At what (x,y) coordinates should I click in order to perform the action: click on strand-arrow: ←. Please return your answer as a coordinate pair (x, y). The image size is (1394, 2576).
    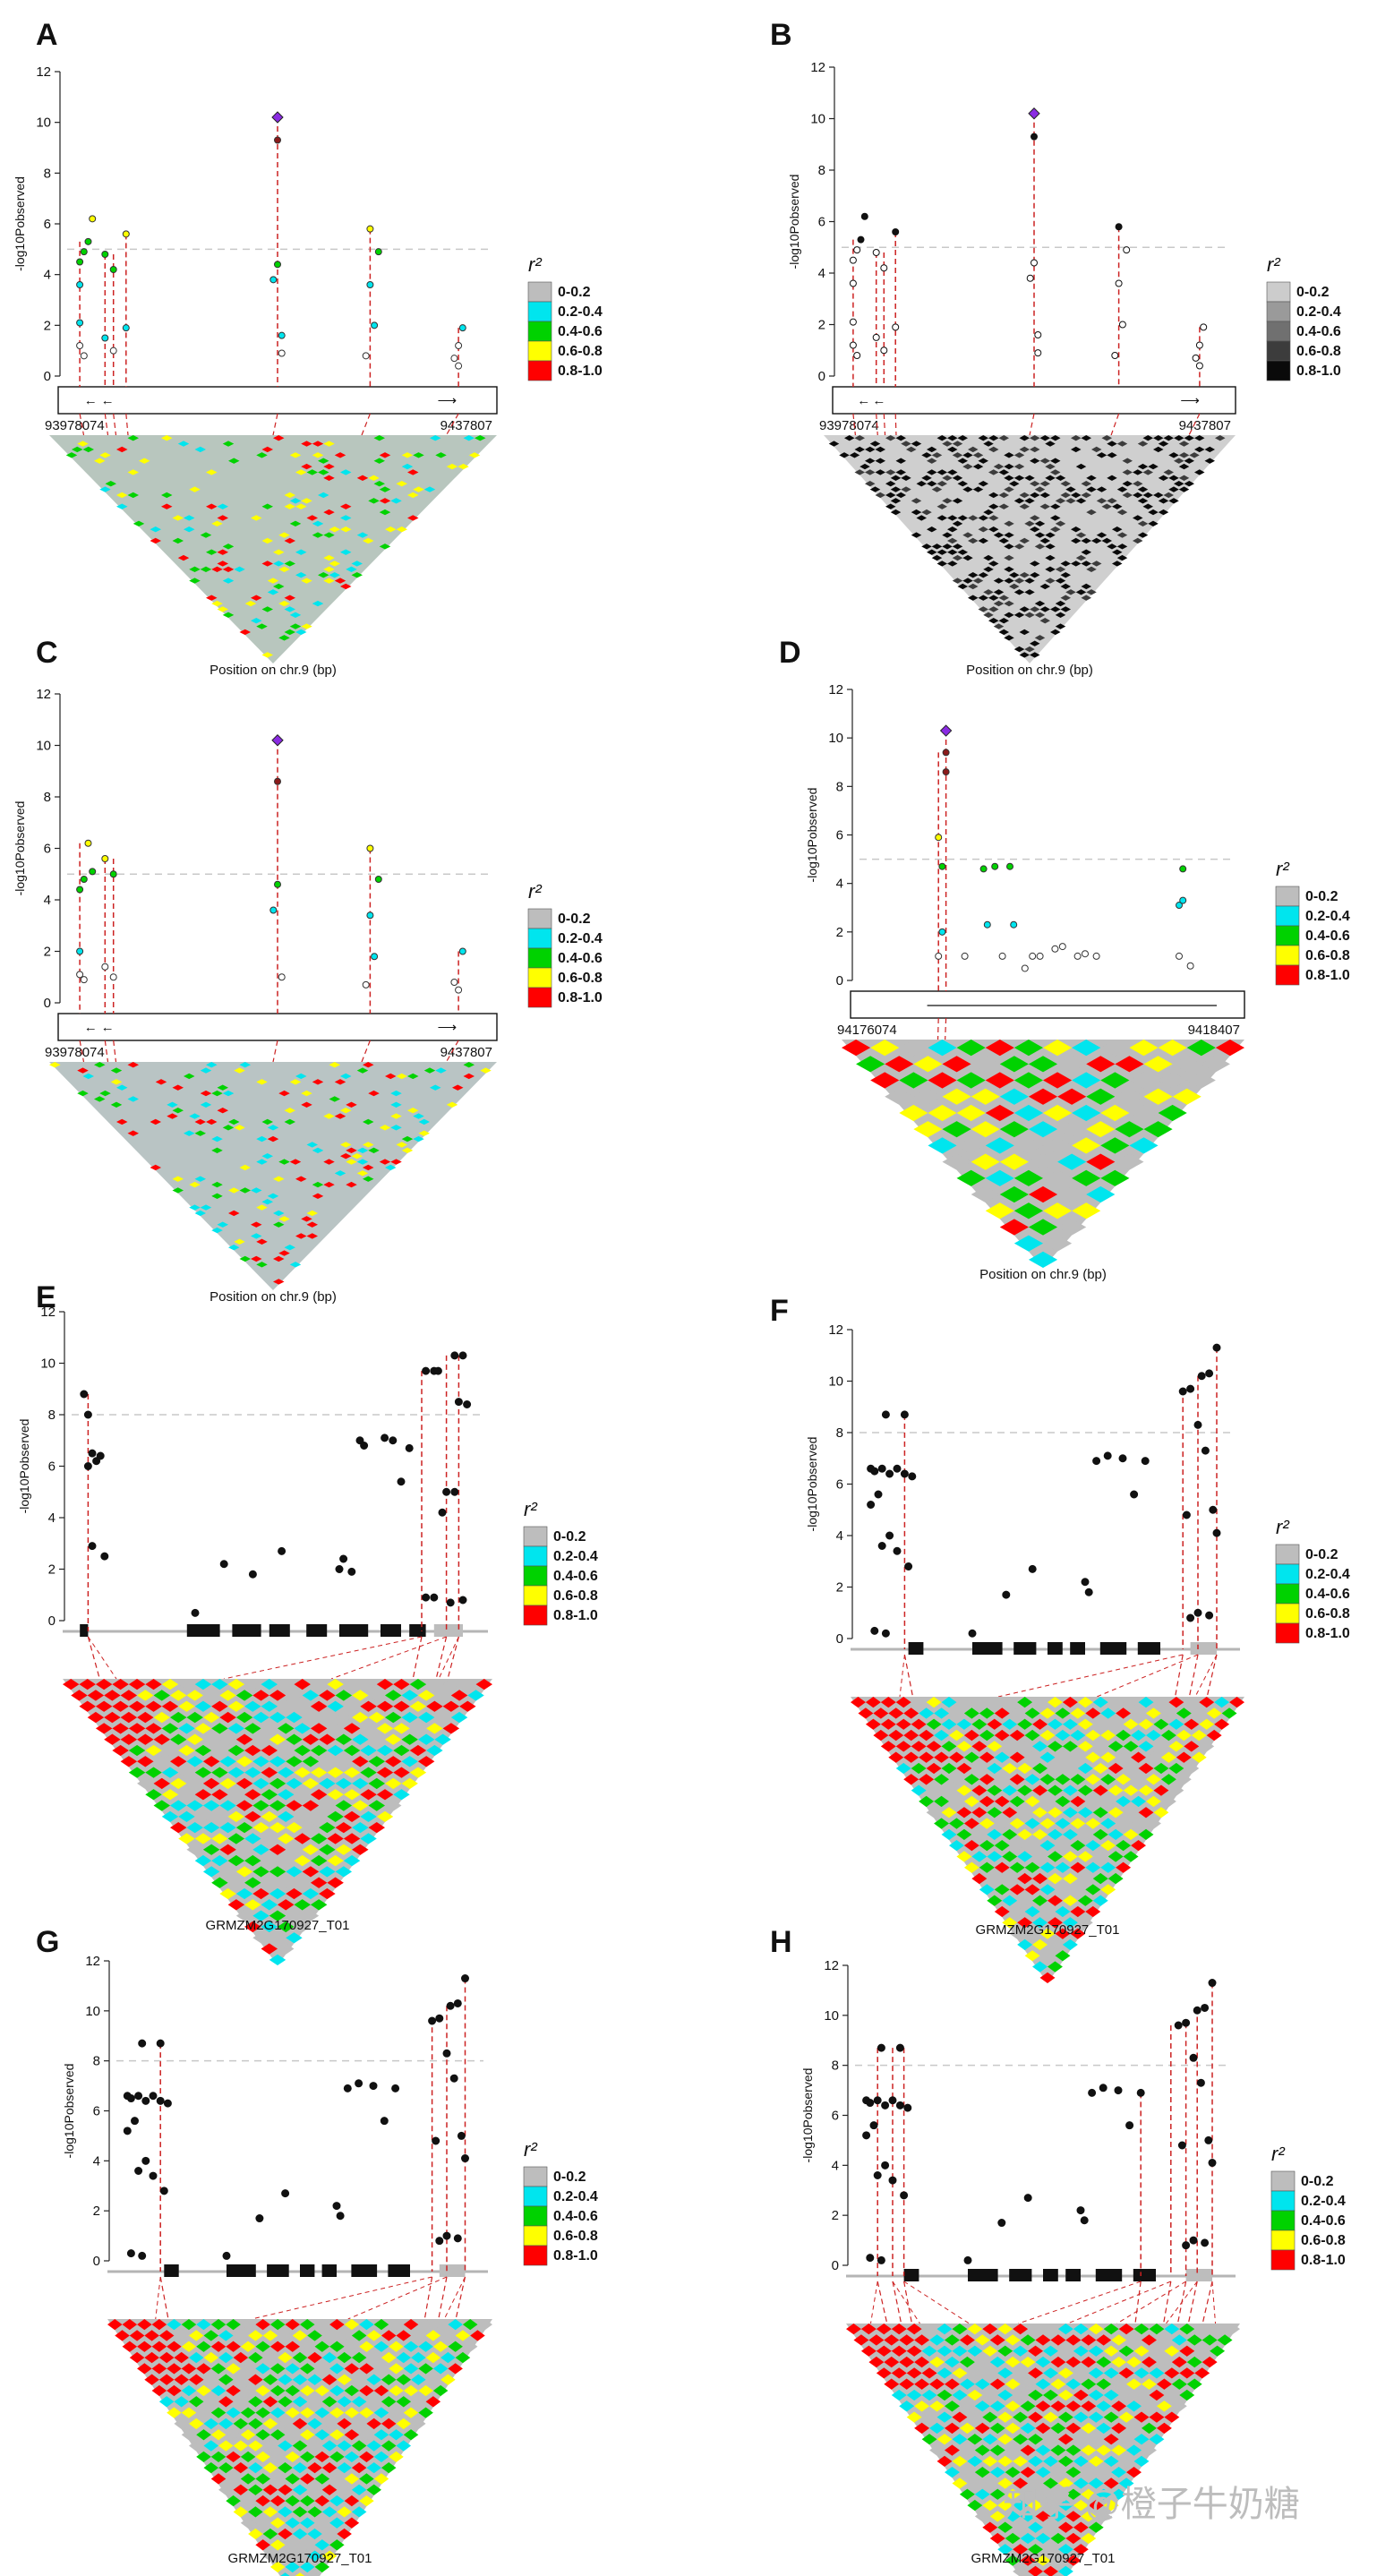
    Looking at the image, I should click on (878, 401).